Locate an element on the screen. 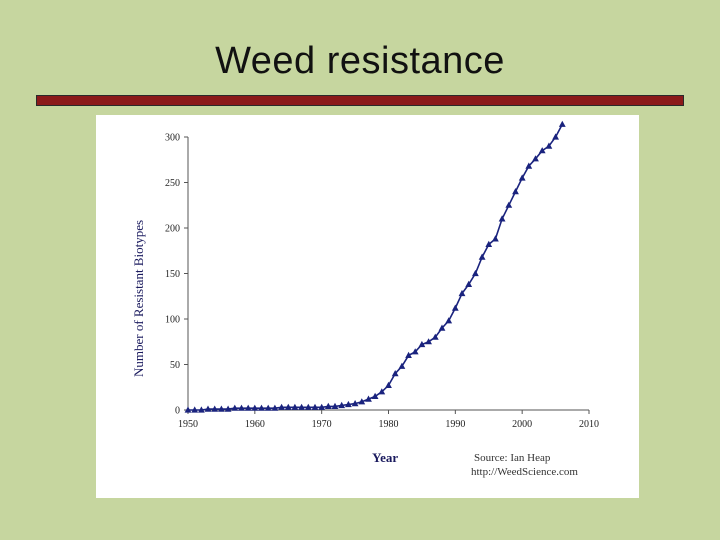 The image size is (720, 540). y-tick-label: 200 is located at coordinates (172, 229).